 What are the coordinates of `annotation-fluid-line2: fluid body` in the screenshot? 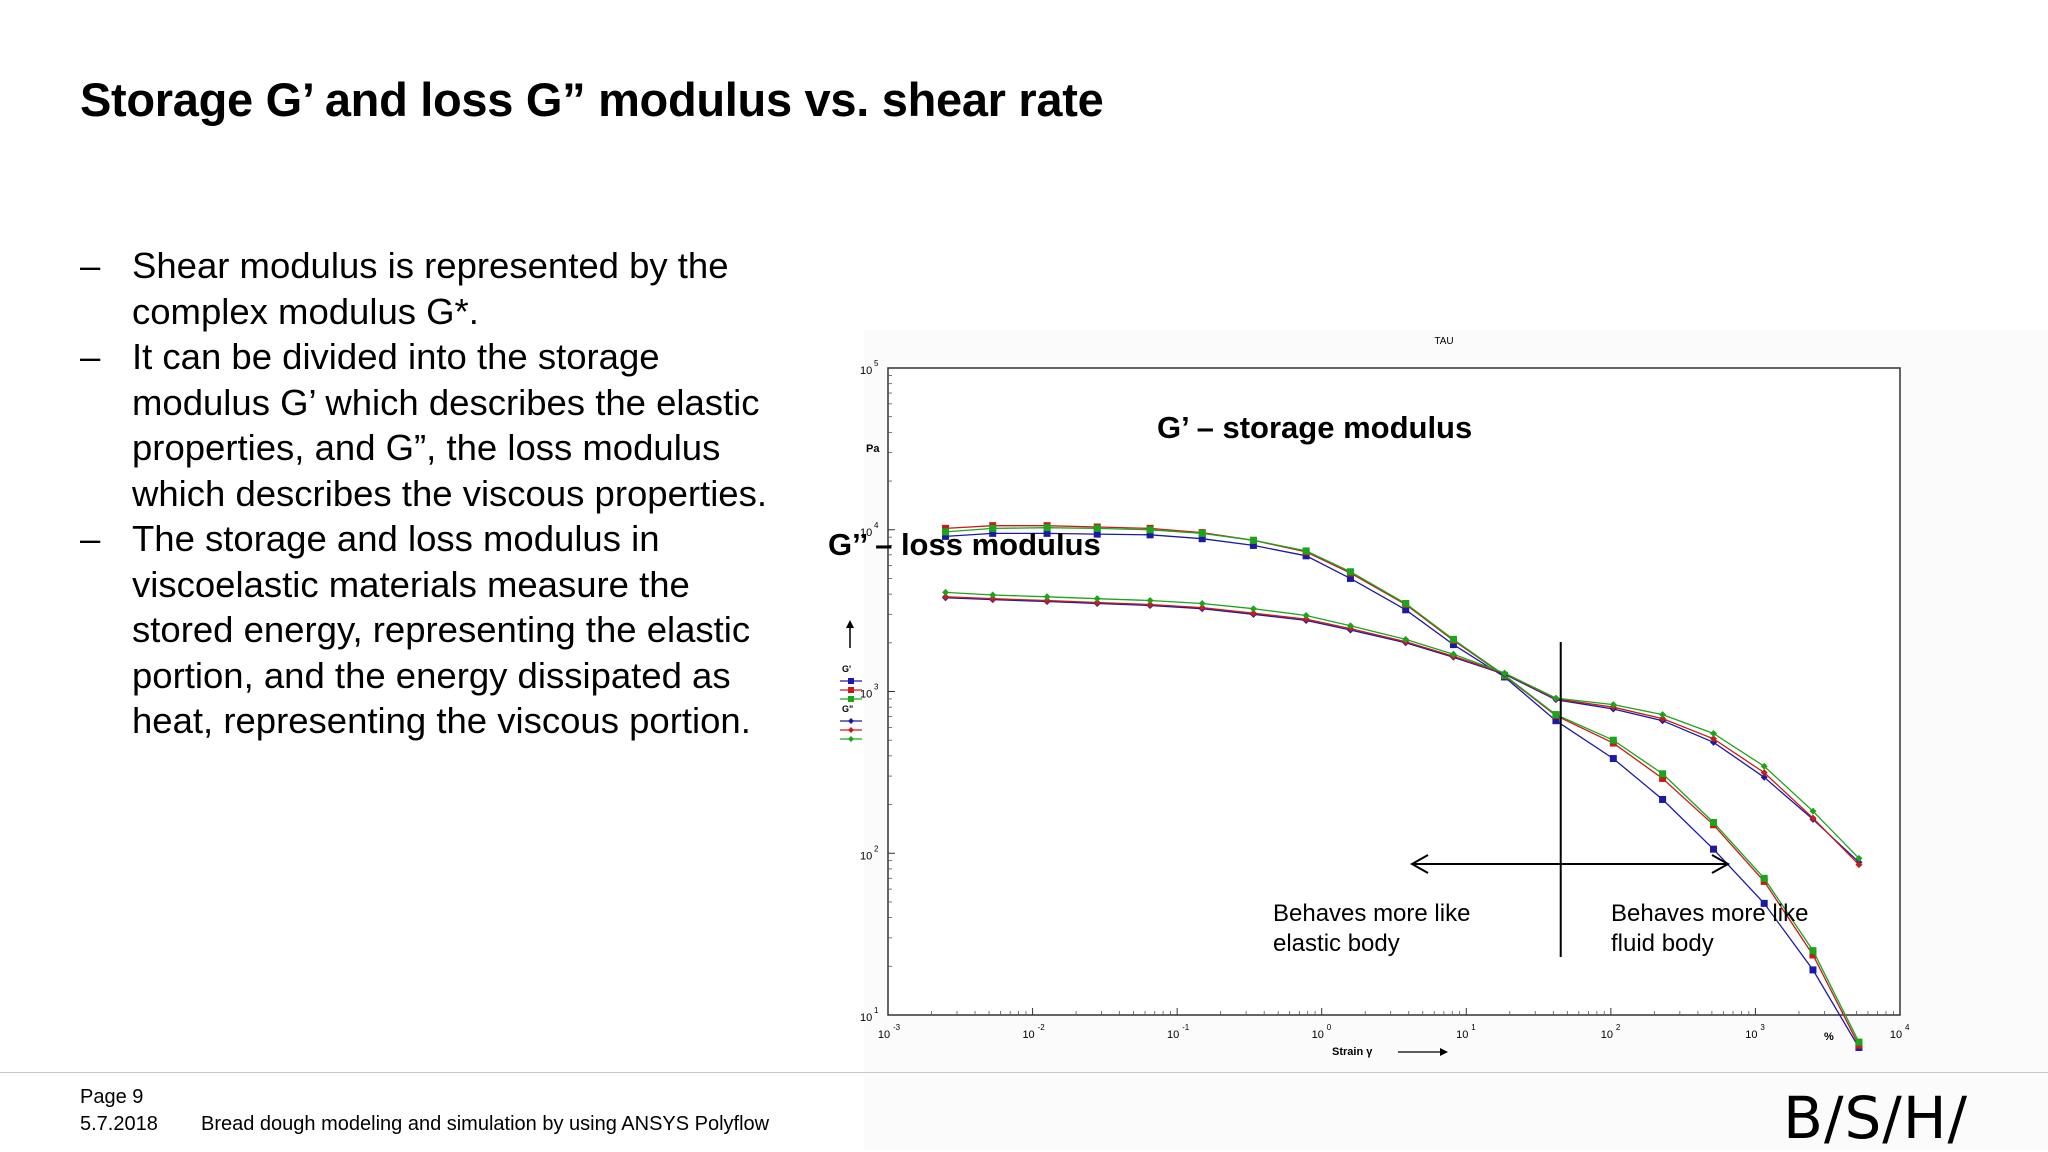 It's located at (1662, 943).